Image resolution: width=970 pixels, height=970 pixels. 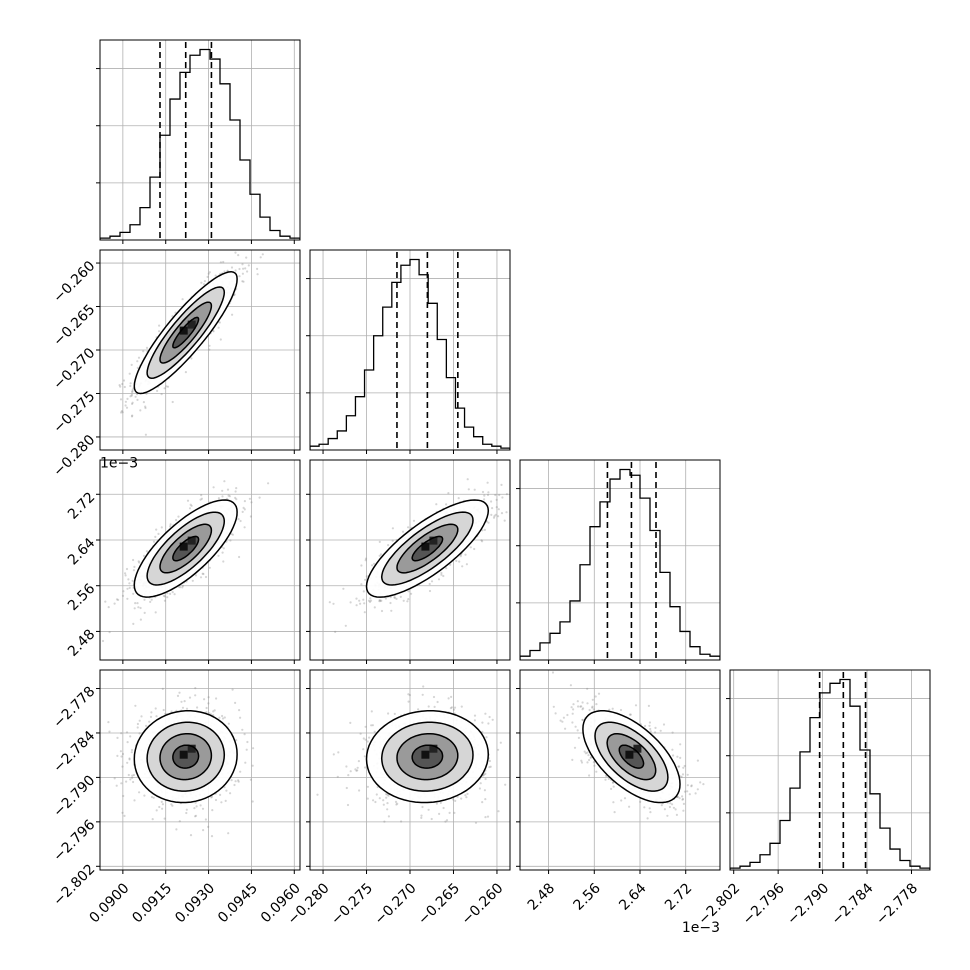 What do you see at coordinates (396, 904) in the screenshot?
I see `x-tick-label: −0.270` at bounding box center [396, 904].